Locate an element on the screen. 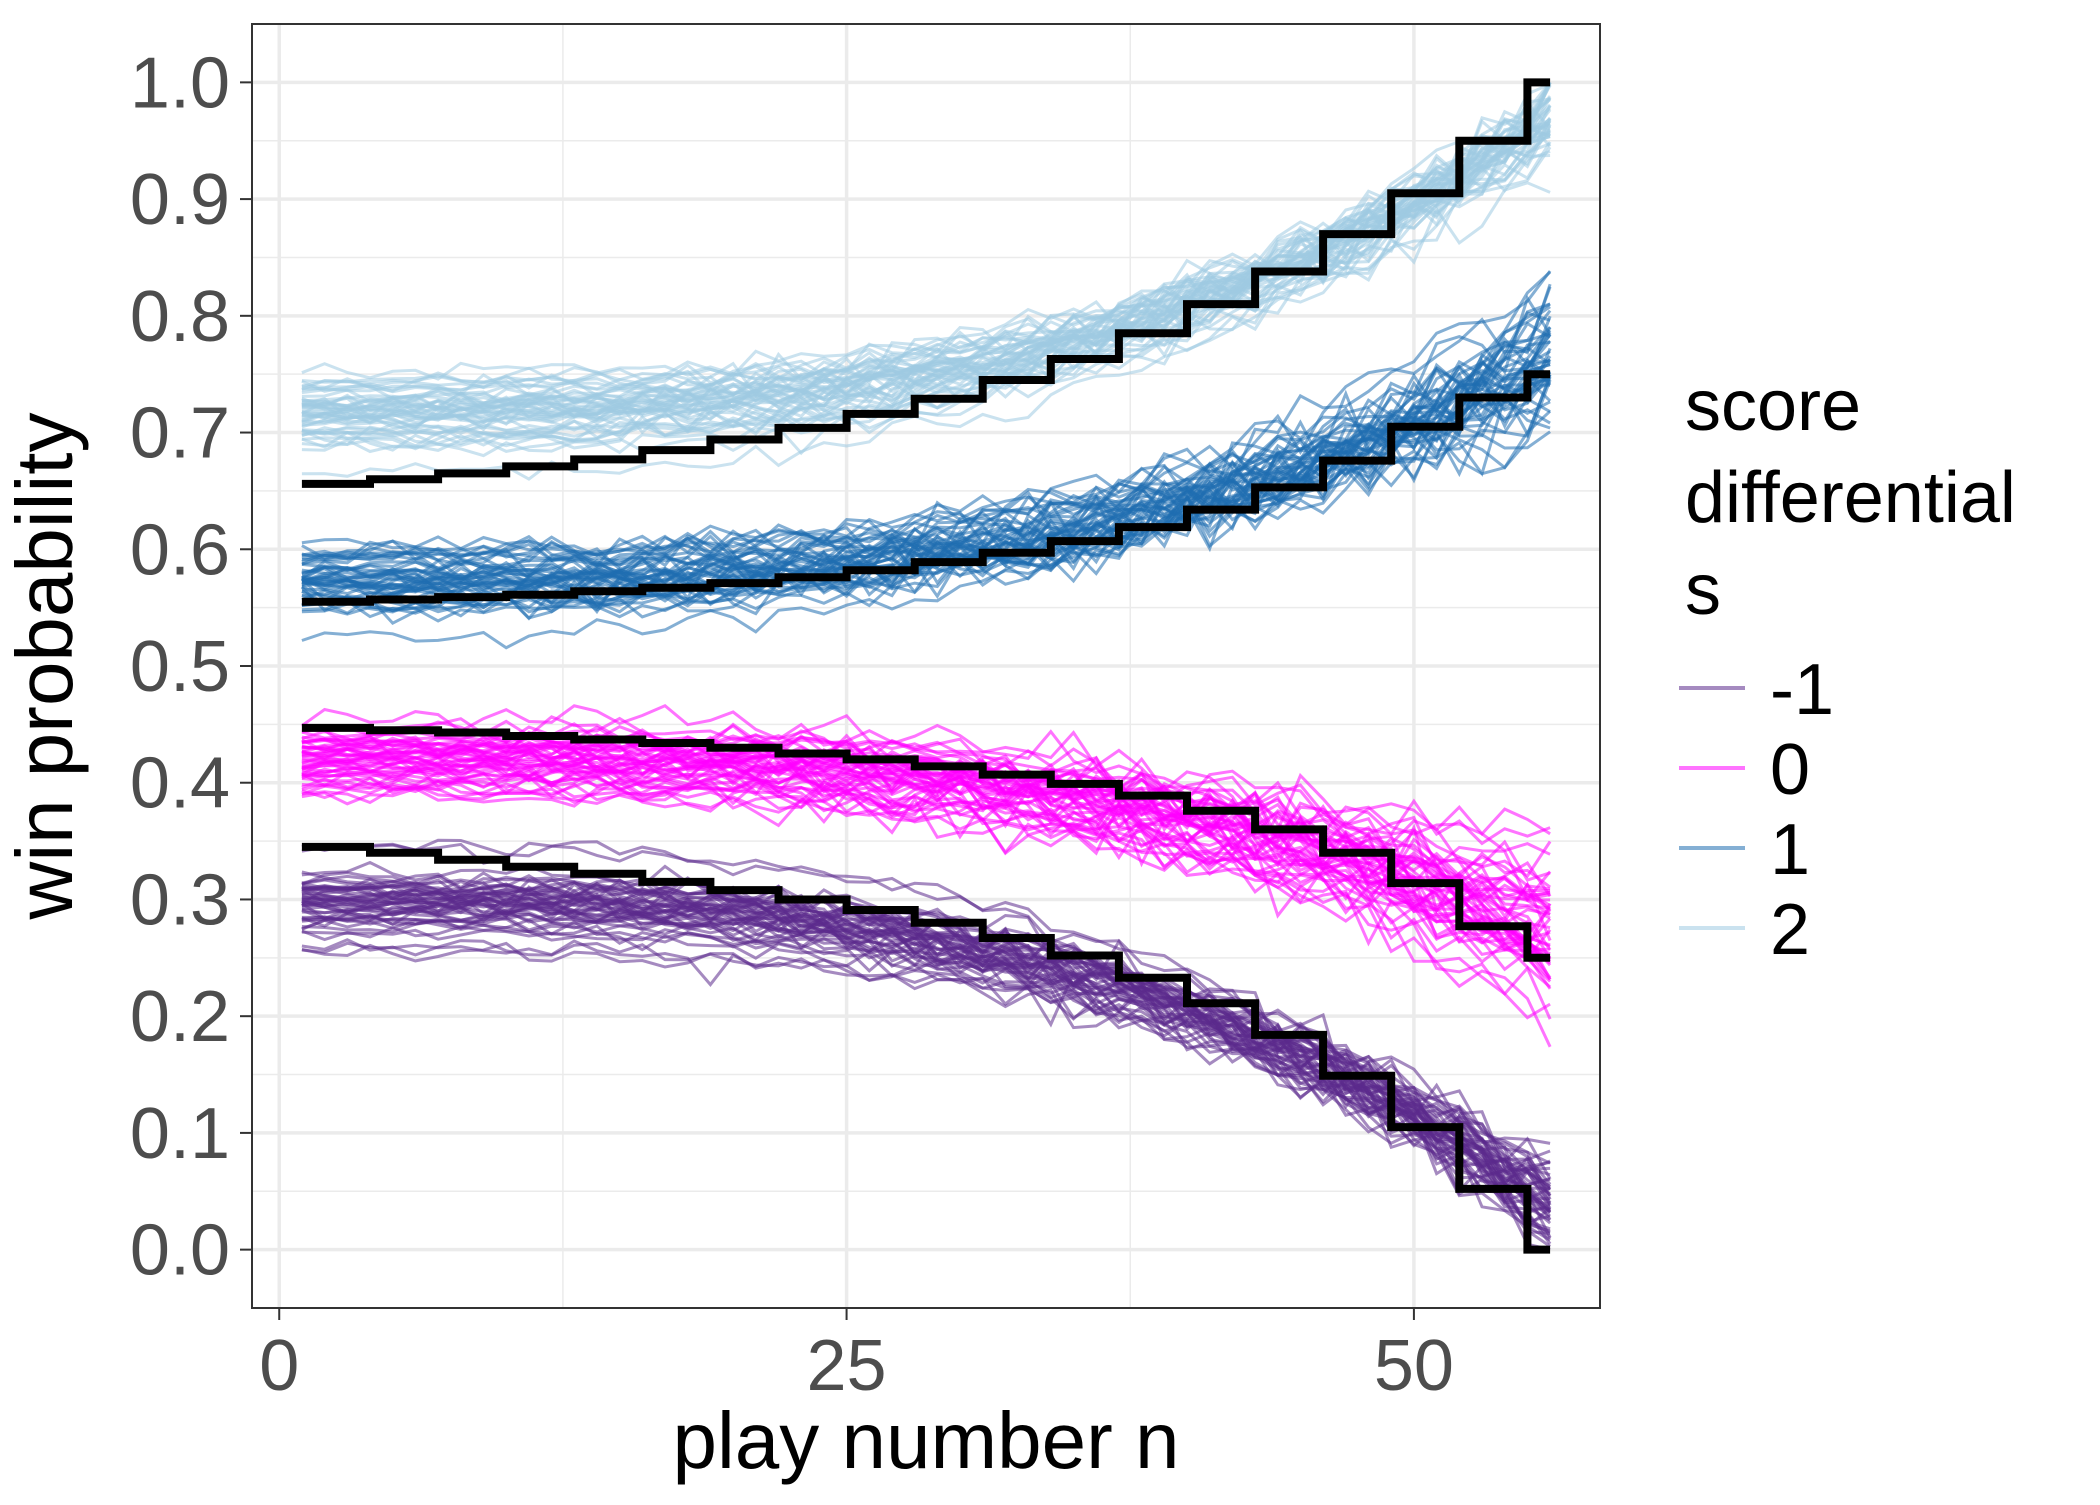 The width and height of the screenshot is (2100, 1505). y-tick-label: 1.0 is located at coordinates (180, 83).